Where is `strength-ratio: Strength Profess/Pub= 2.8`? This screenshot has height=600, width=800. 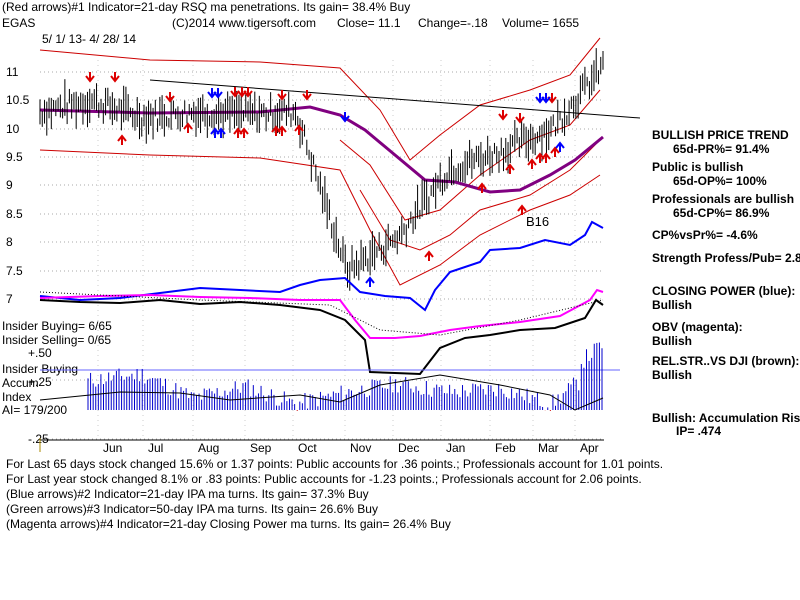
strength-ratio: Strength Profess/Pub= 2.8 is located at coordinates (726, 258).